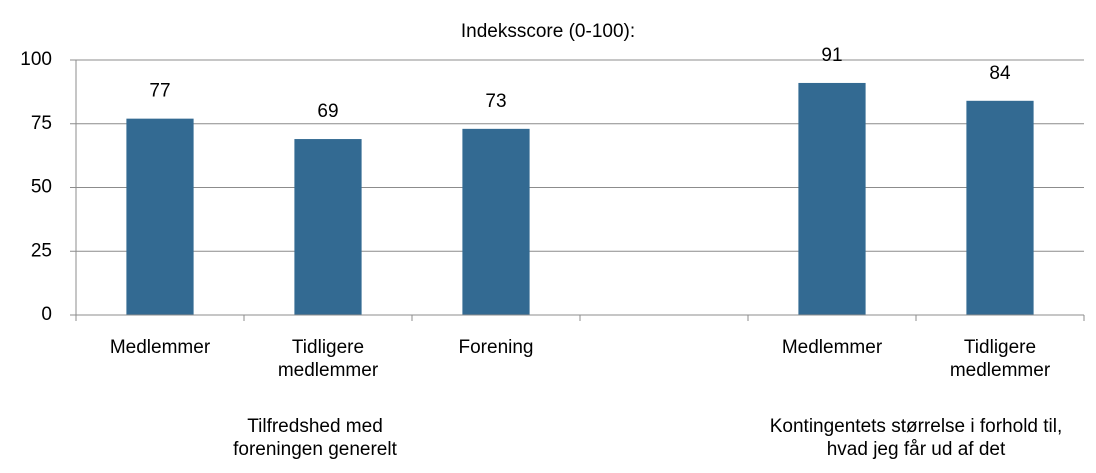  I want to click on value-label: 84, so click(1000, 73).